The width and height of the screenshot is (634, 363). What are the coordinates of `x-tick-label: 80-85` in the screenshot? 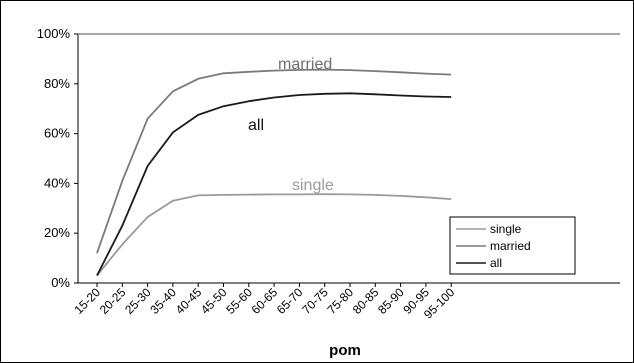 It's located at (366, 301).